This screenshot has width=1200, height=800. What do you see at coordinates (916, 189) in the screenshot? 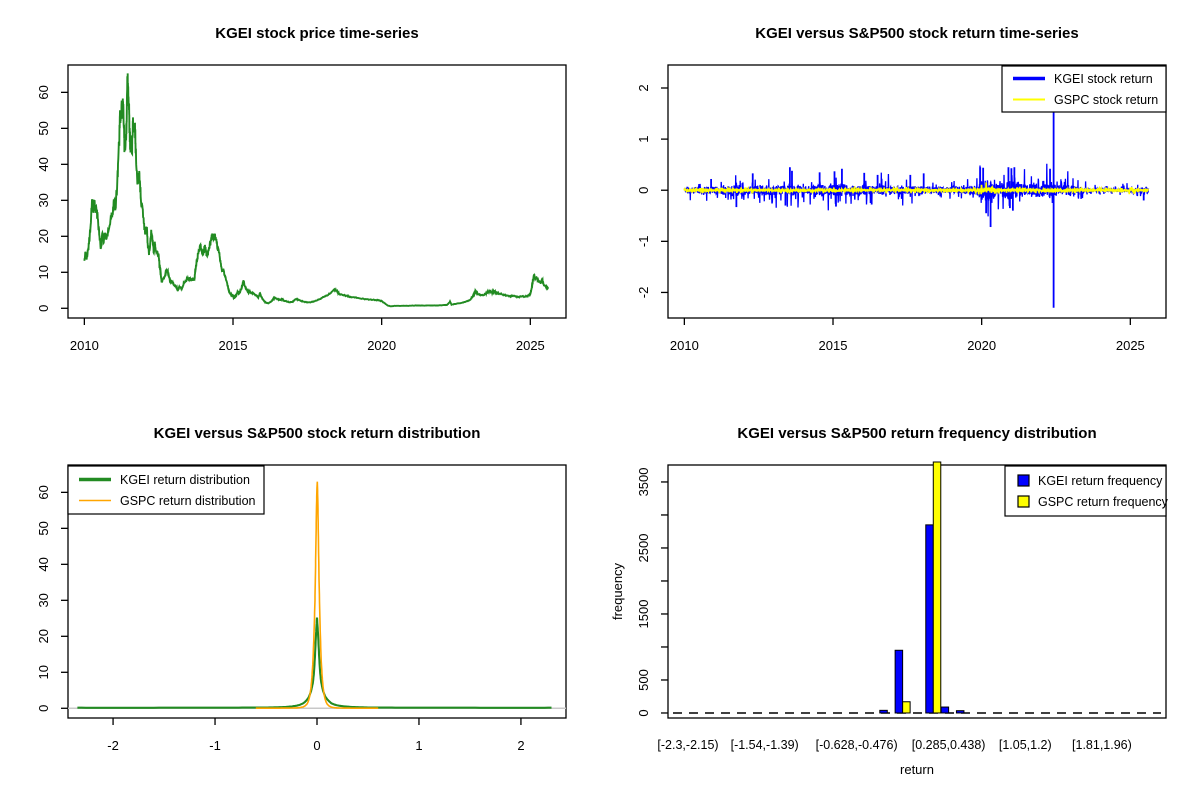
I see `series-gspc-stock-return` at bounding box center [916, 189].